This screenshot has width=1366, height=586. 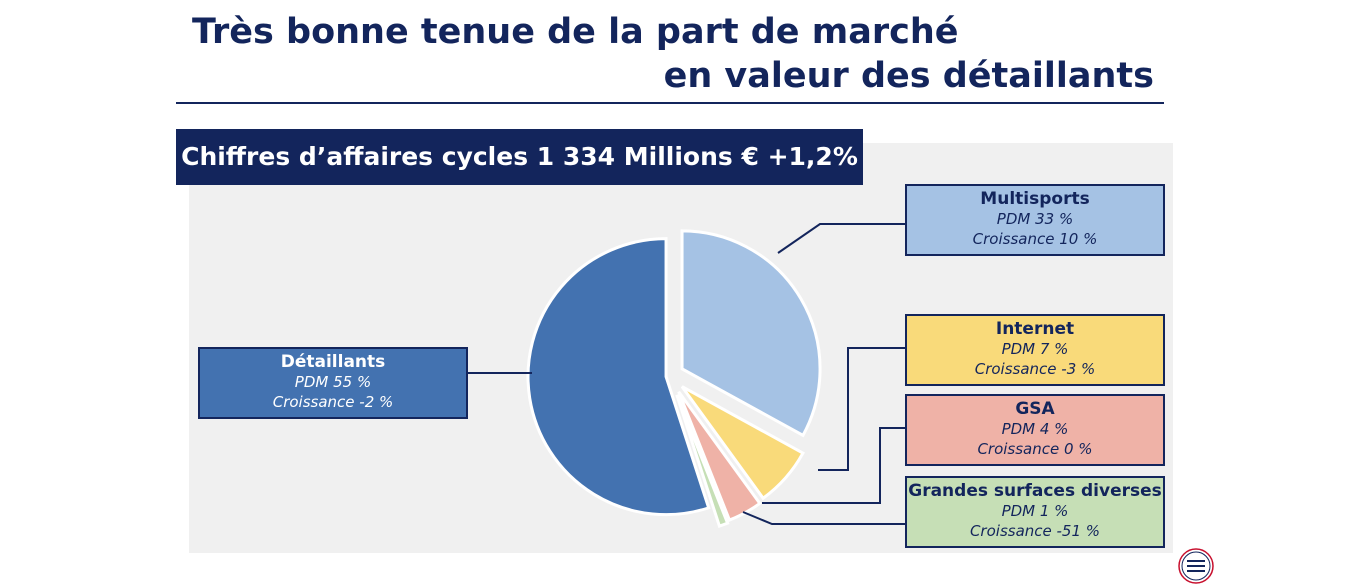 What do you see at coordinates (841, 238) in the screenshot?
I see `leader-line-multisports` at bounding box center [841, 238].